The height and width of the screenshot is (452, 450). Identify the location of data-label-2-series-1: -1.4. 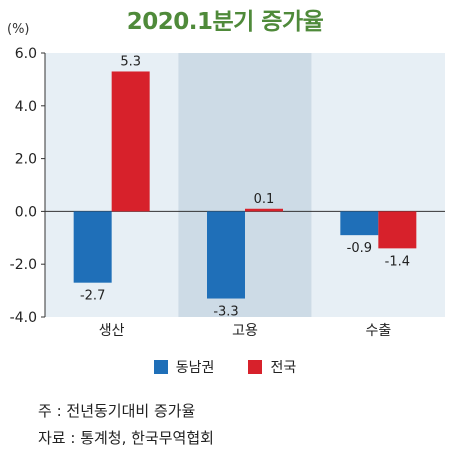
(397, 261).